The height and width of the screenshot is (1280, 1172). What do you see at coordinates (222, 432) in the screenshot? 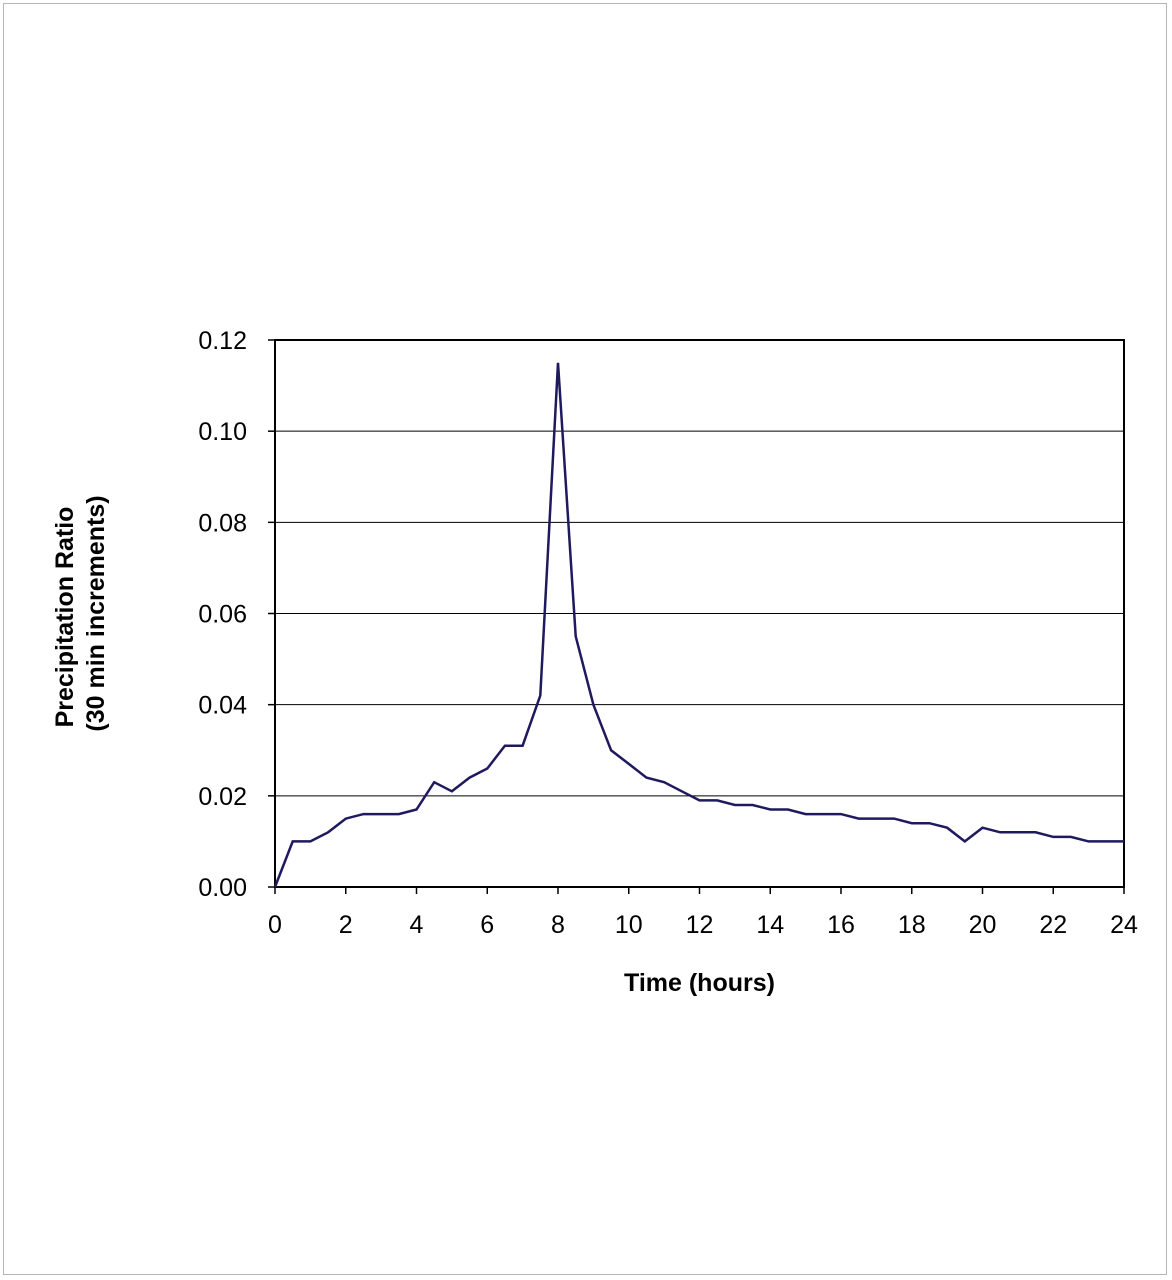
I see `y-tick-label: 0.10` at bounding box center [222, 432].